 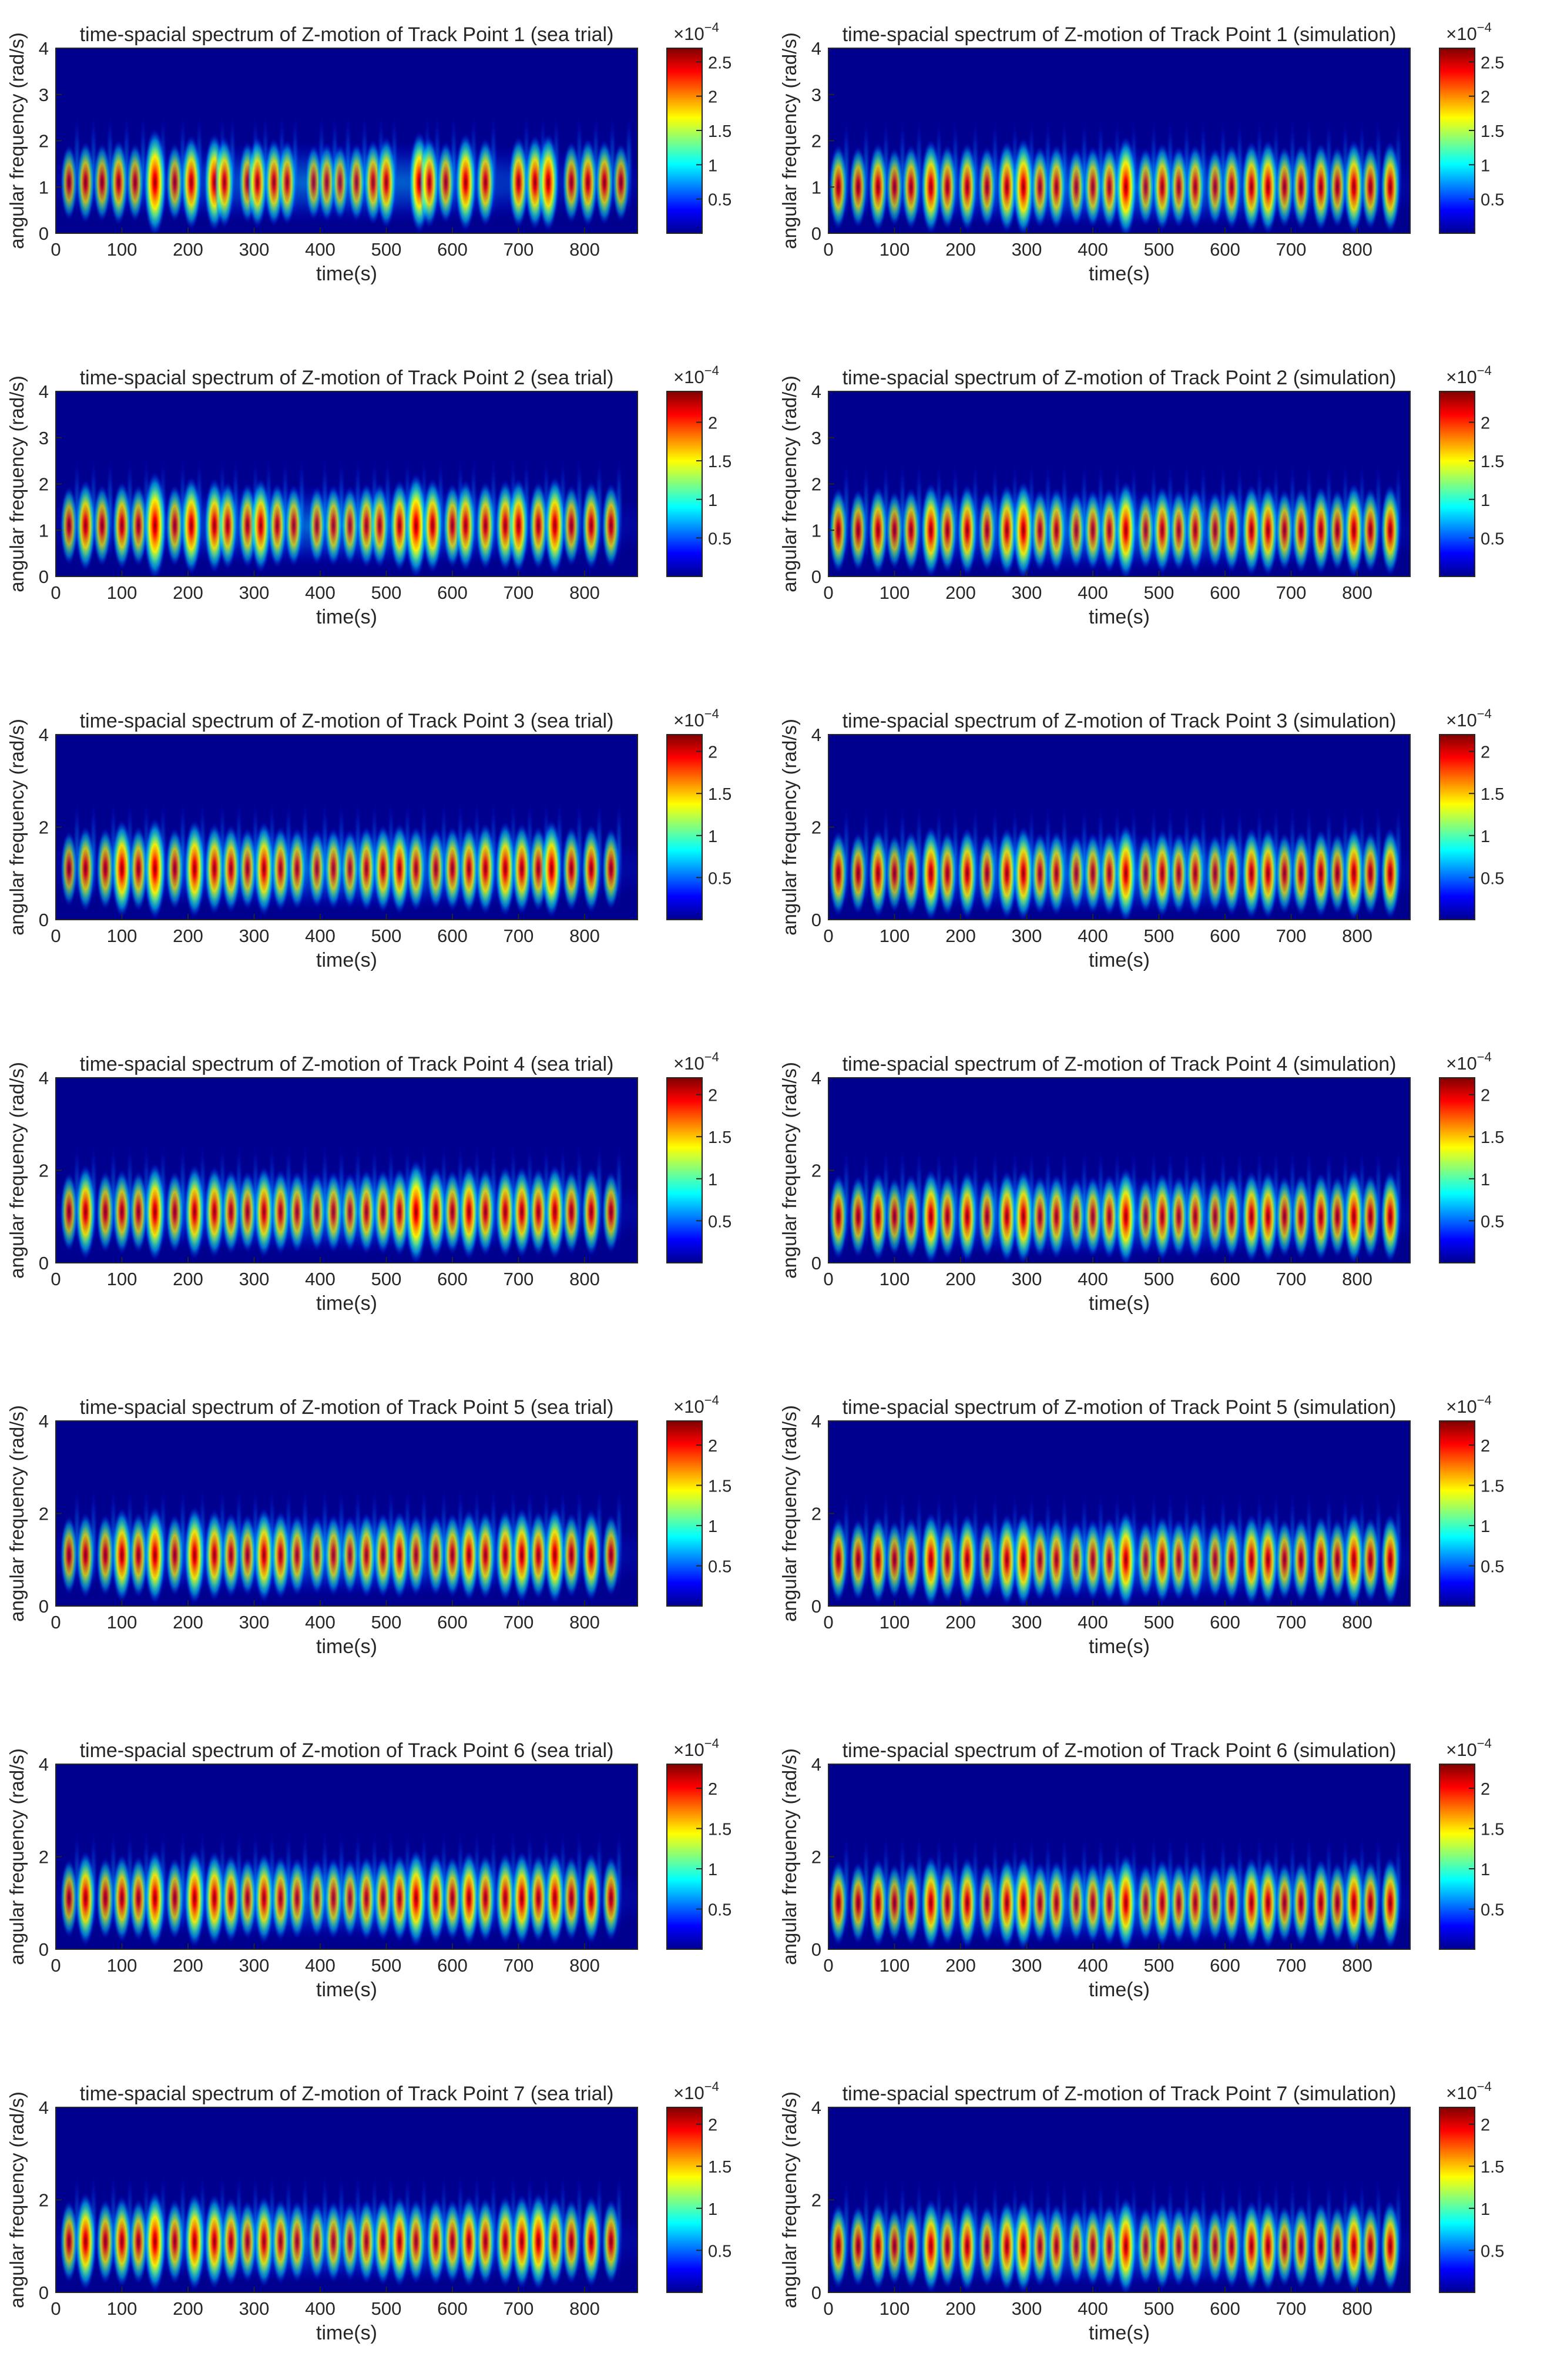 I want to click on x-axis-label: time(s), so click(x=1119, y=617).